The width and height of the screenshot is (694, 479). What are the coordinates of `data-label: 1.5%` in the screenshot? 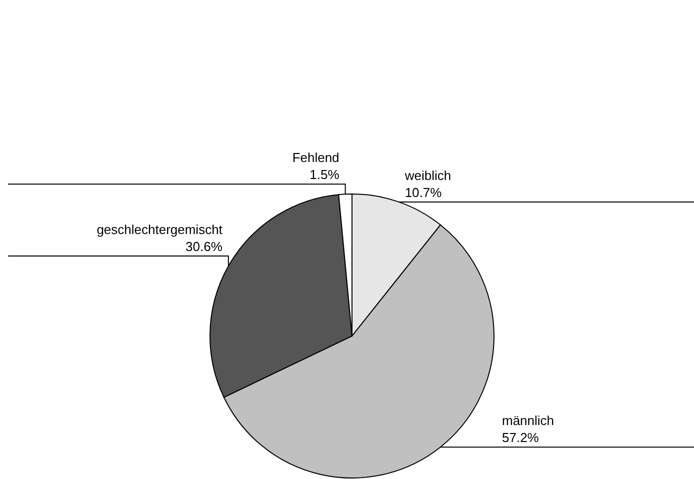 It's located at (325, 174).